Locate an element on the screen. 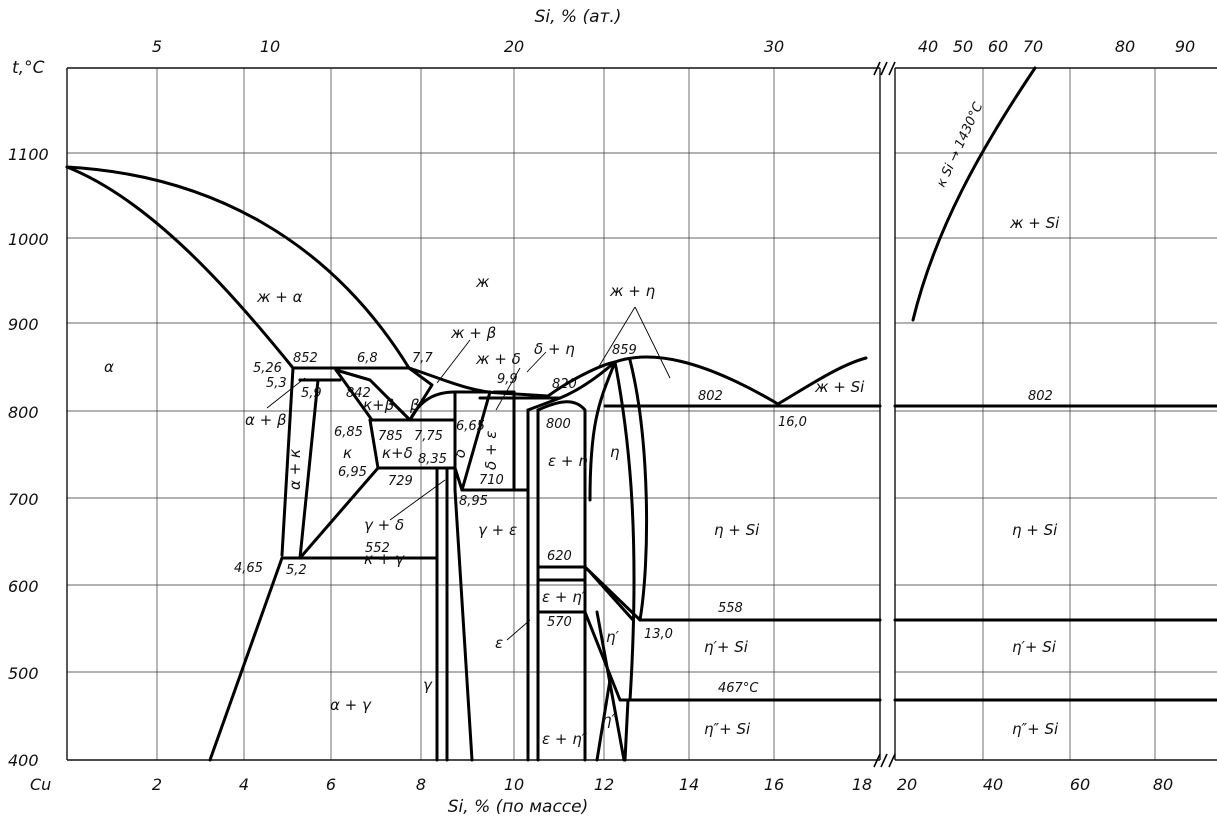  phase-label: η′+ Si is located at coordinates (726, 647).